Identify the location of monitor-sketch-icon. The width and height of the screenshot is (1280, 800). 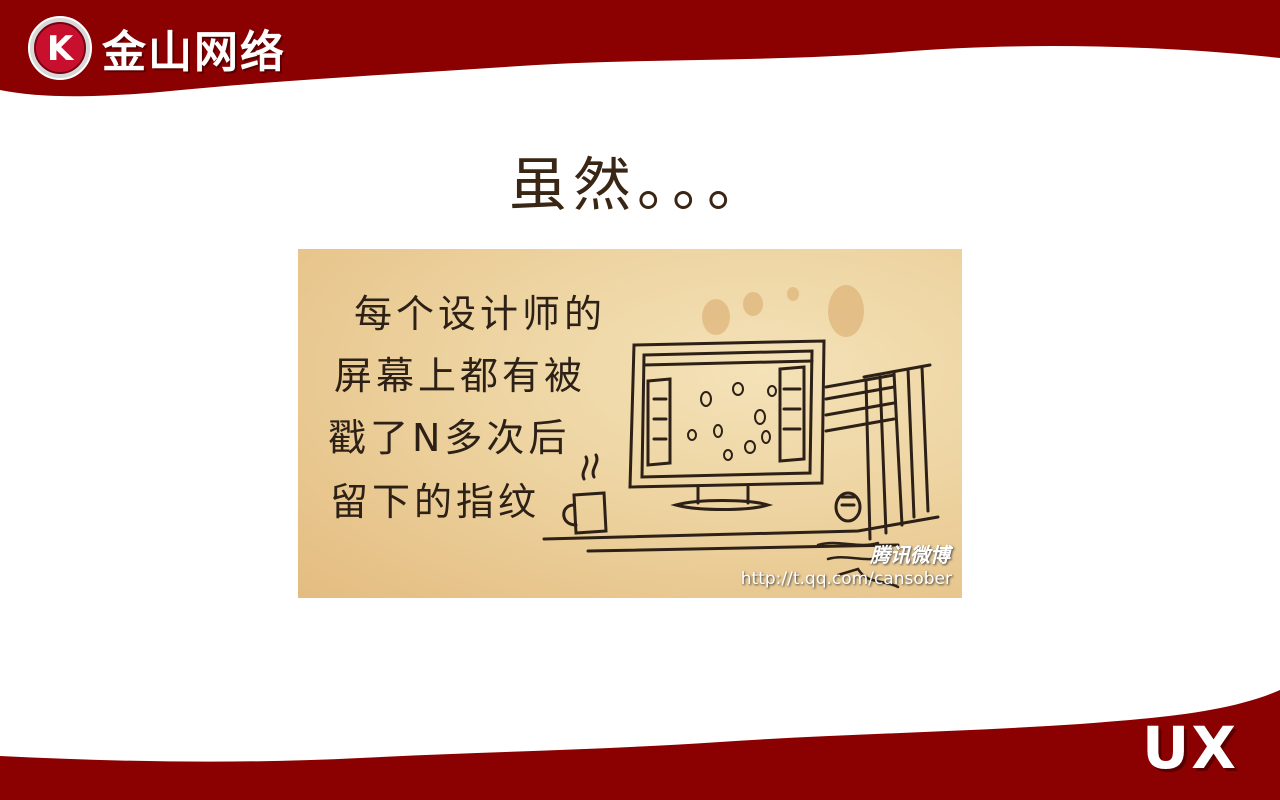
(727, 425).